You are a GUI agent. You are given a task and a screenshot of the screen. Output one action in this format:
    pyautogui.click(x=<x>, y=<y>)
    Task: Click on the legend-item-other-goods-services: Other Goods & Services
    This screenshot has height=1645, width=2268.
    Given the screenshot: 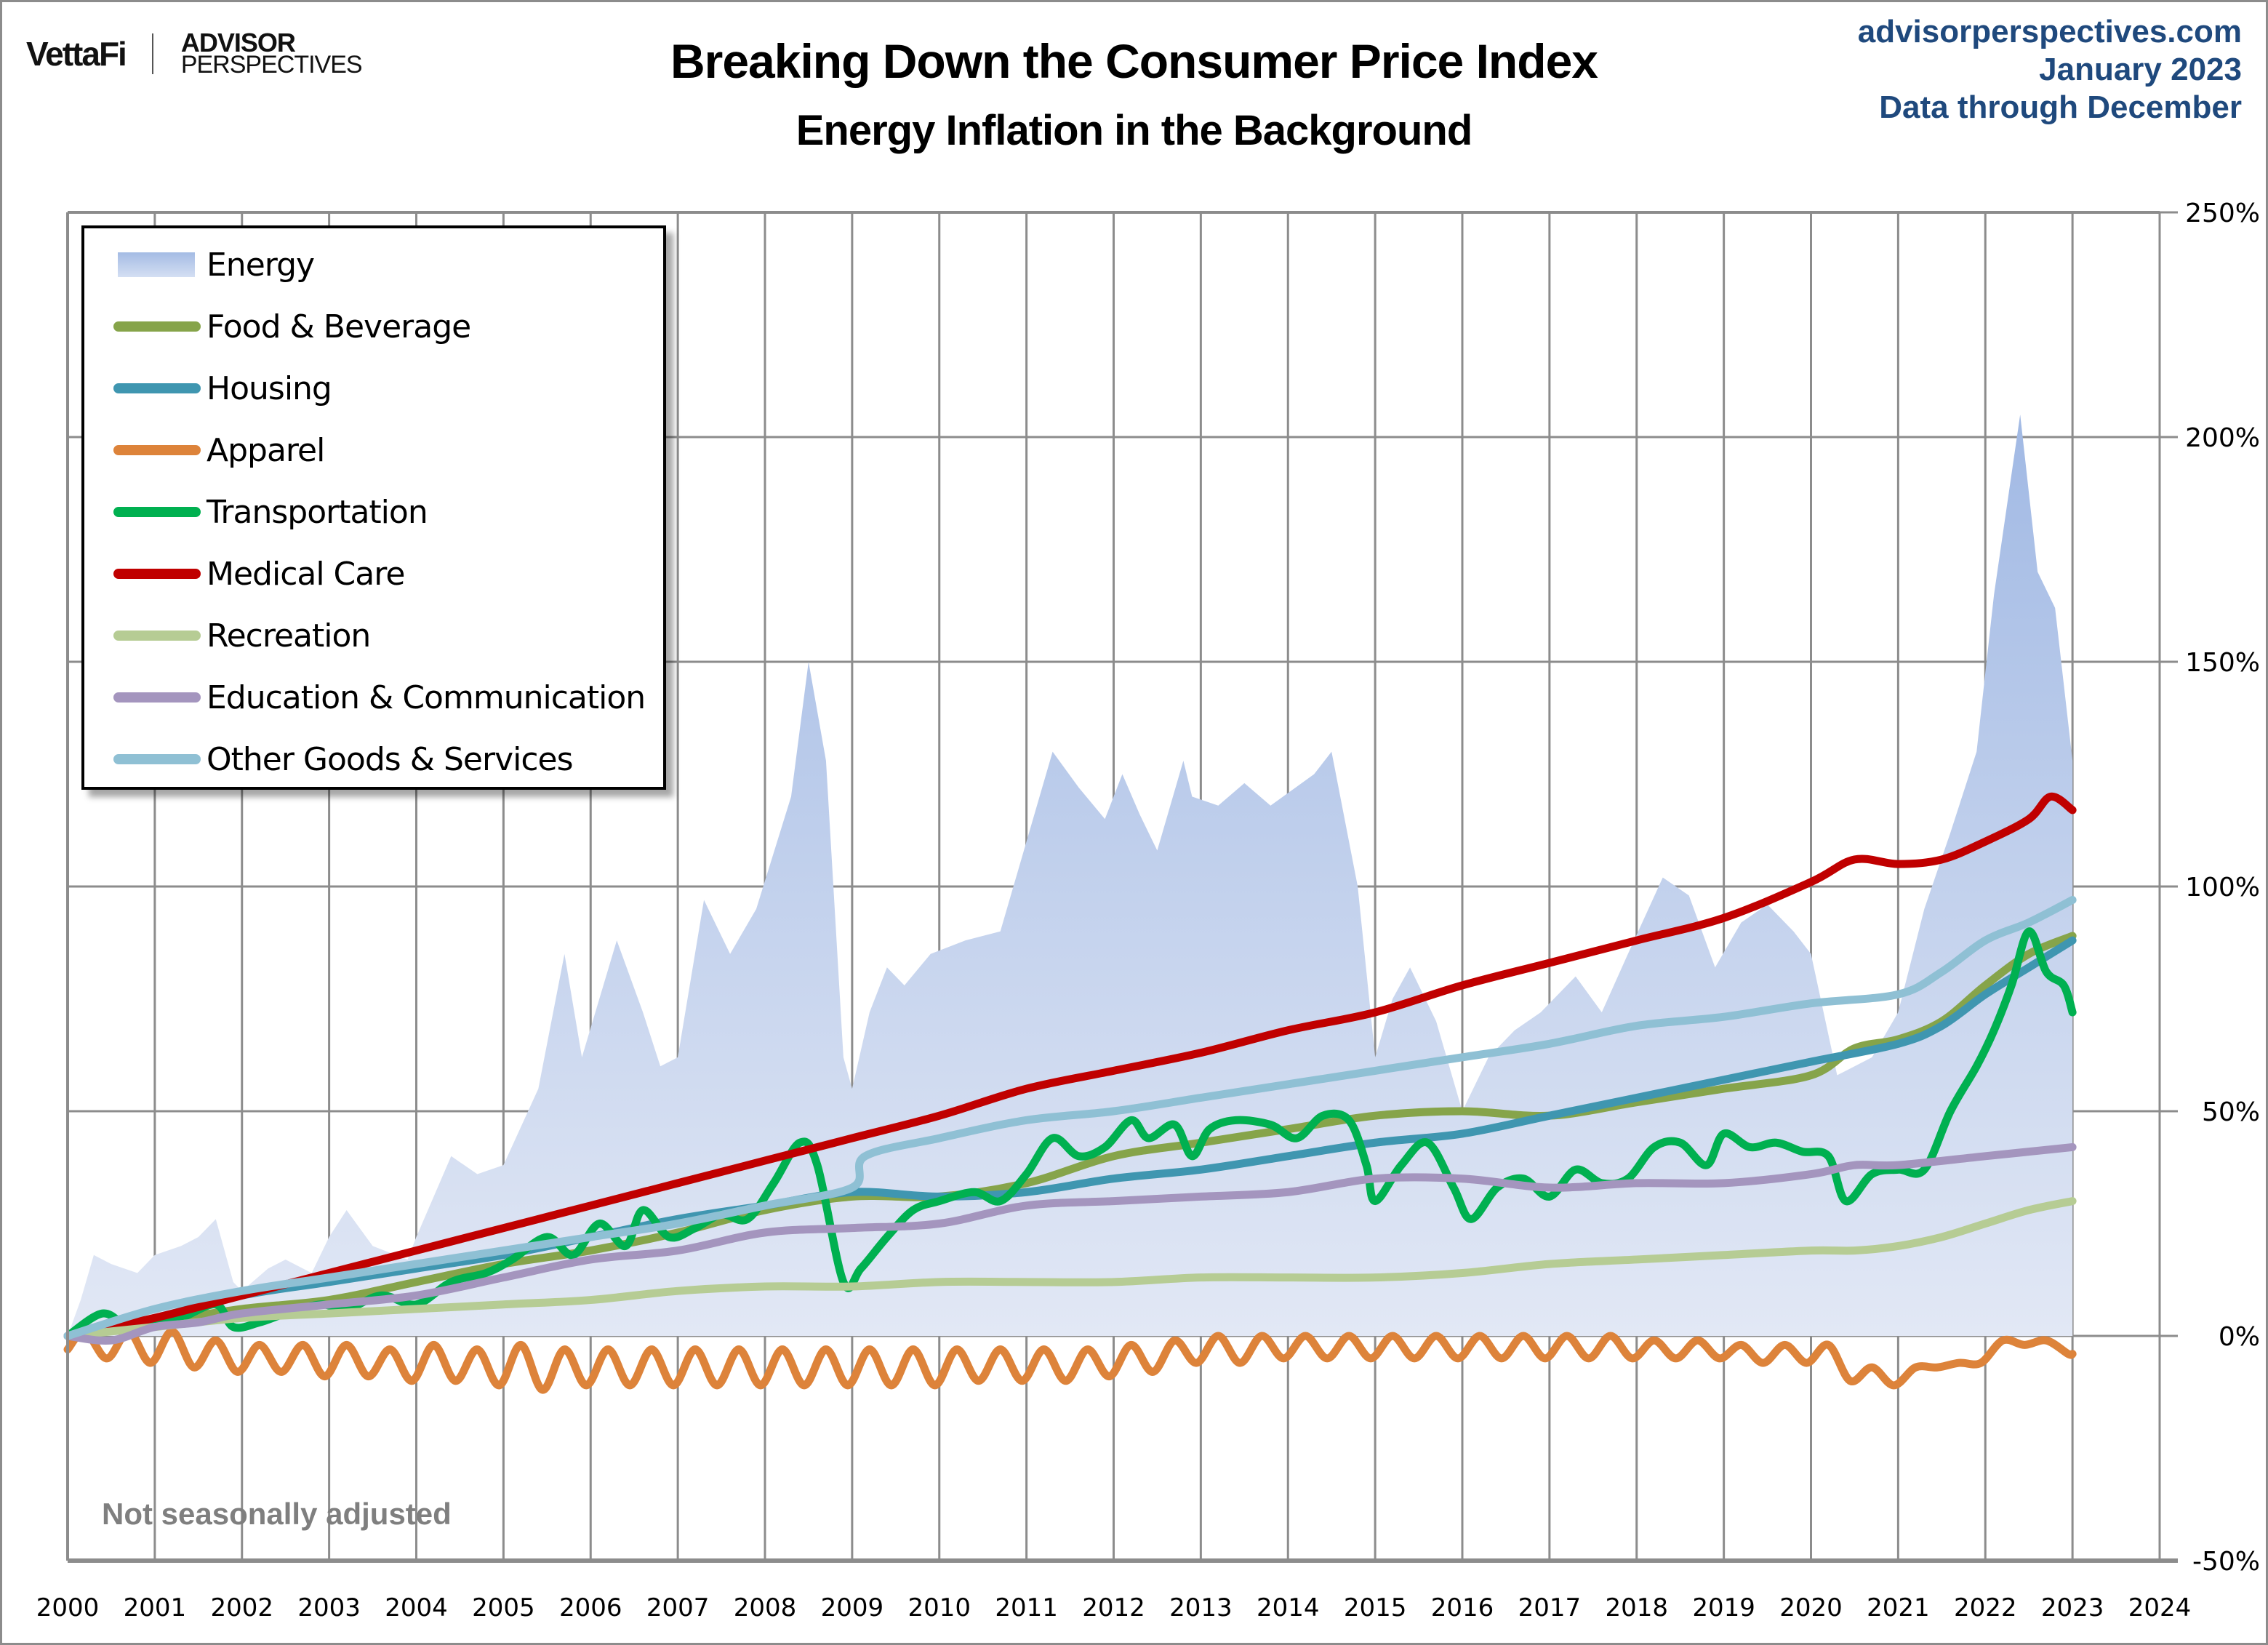 What is the action you would take?
    pyautogui.click(x=343, y=759)
    